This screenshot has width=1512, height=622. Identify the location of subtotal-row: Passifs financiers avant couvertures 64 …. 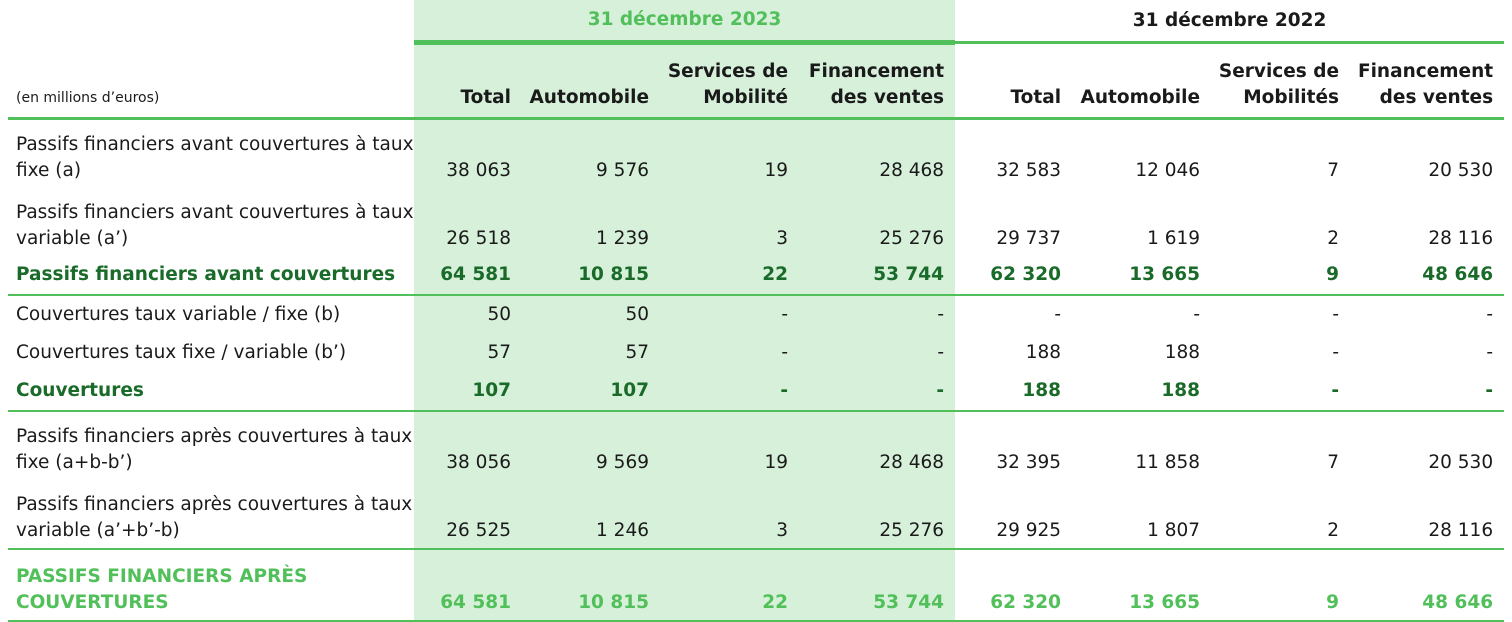
(756, 276).